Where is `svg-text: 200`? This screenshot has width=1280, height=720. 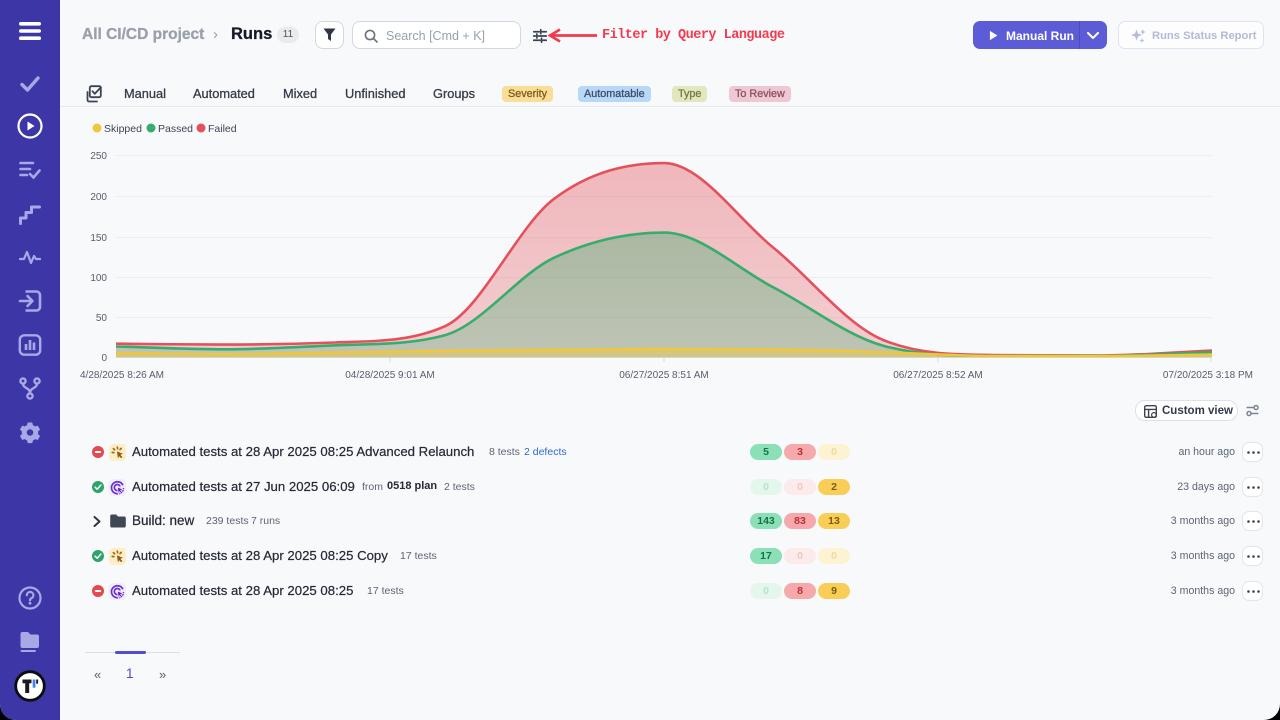 svg-text: 200 is located at coordinates (98, 197).